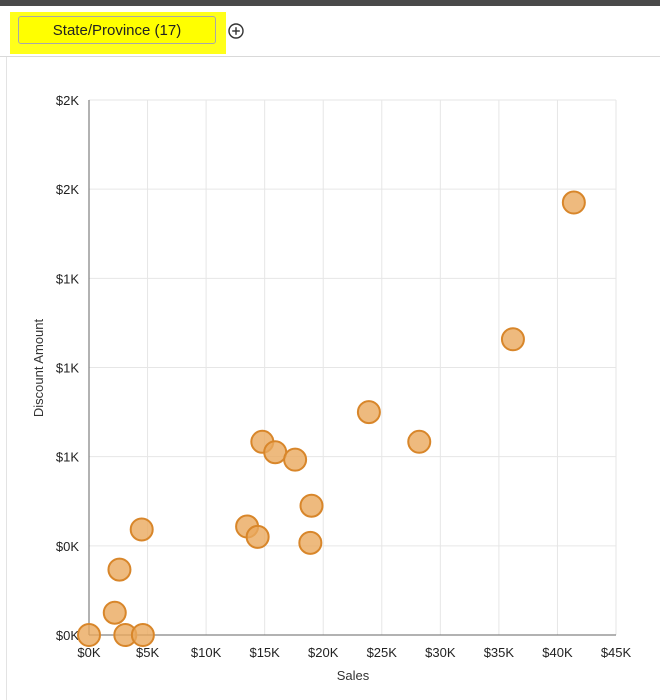 This screenshot has width=660, height=700. Describe the element at coordinates (147, 652) in the screenshot. I see `x-tick-label: $5K` at that location.